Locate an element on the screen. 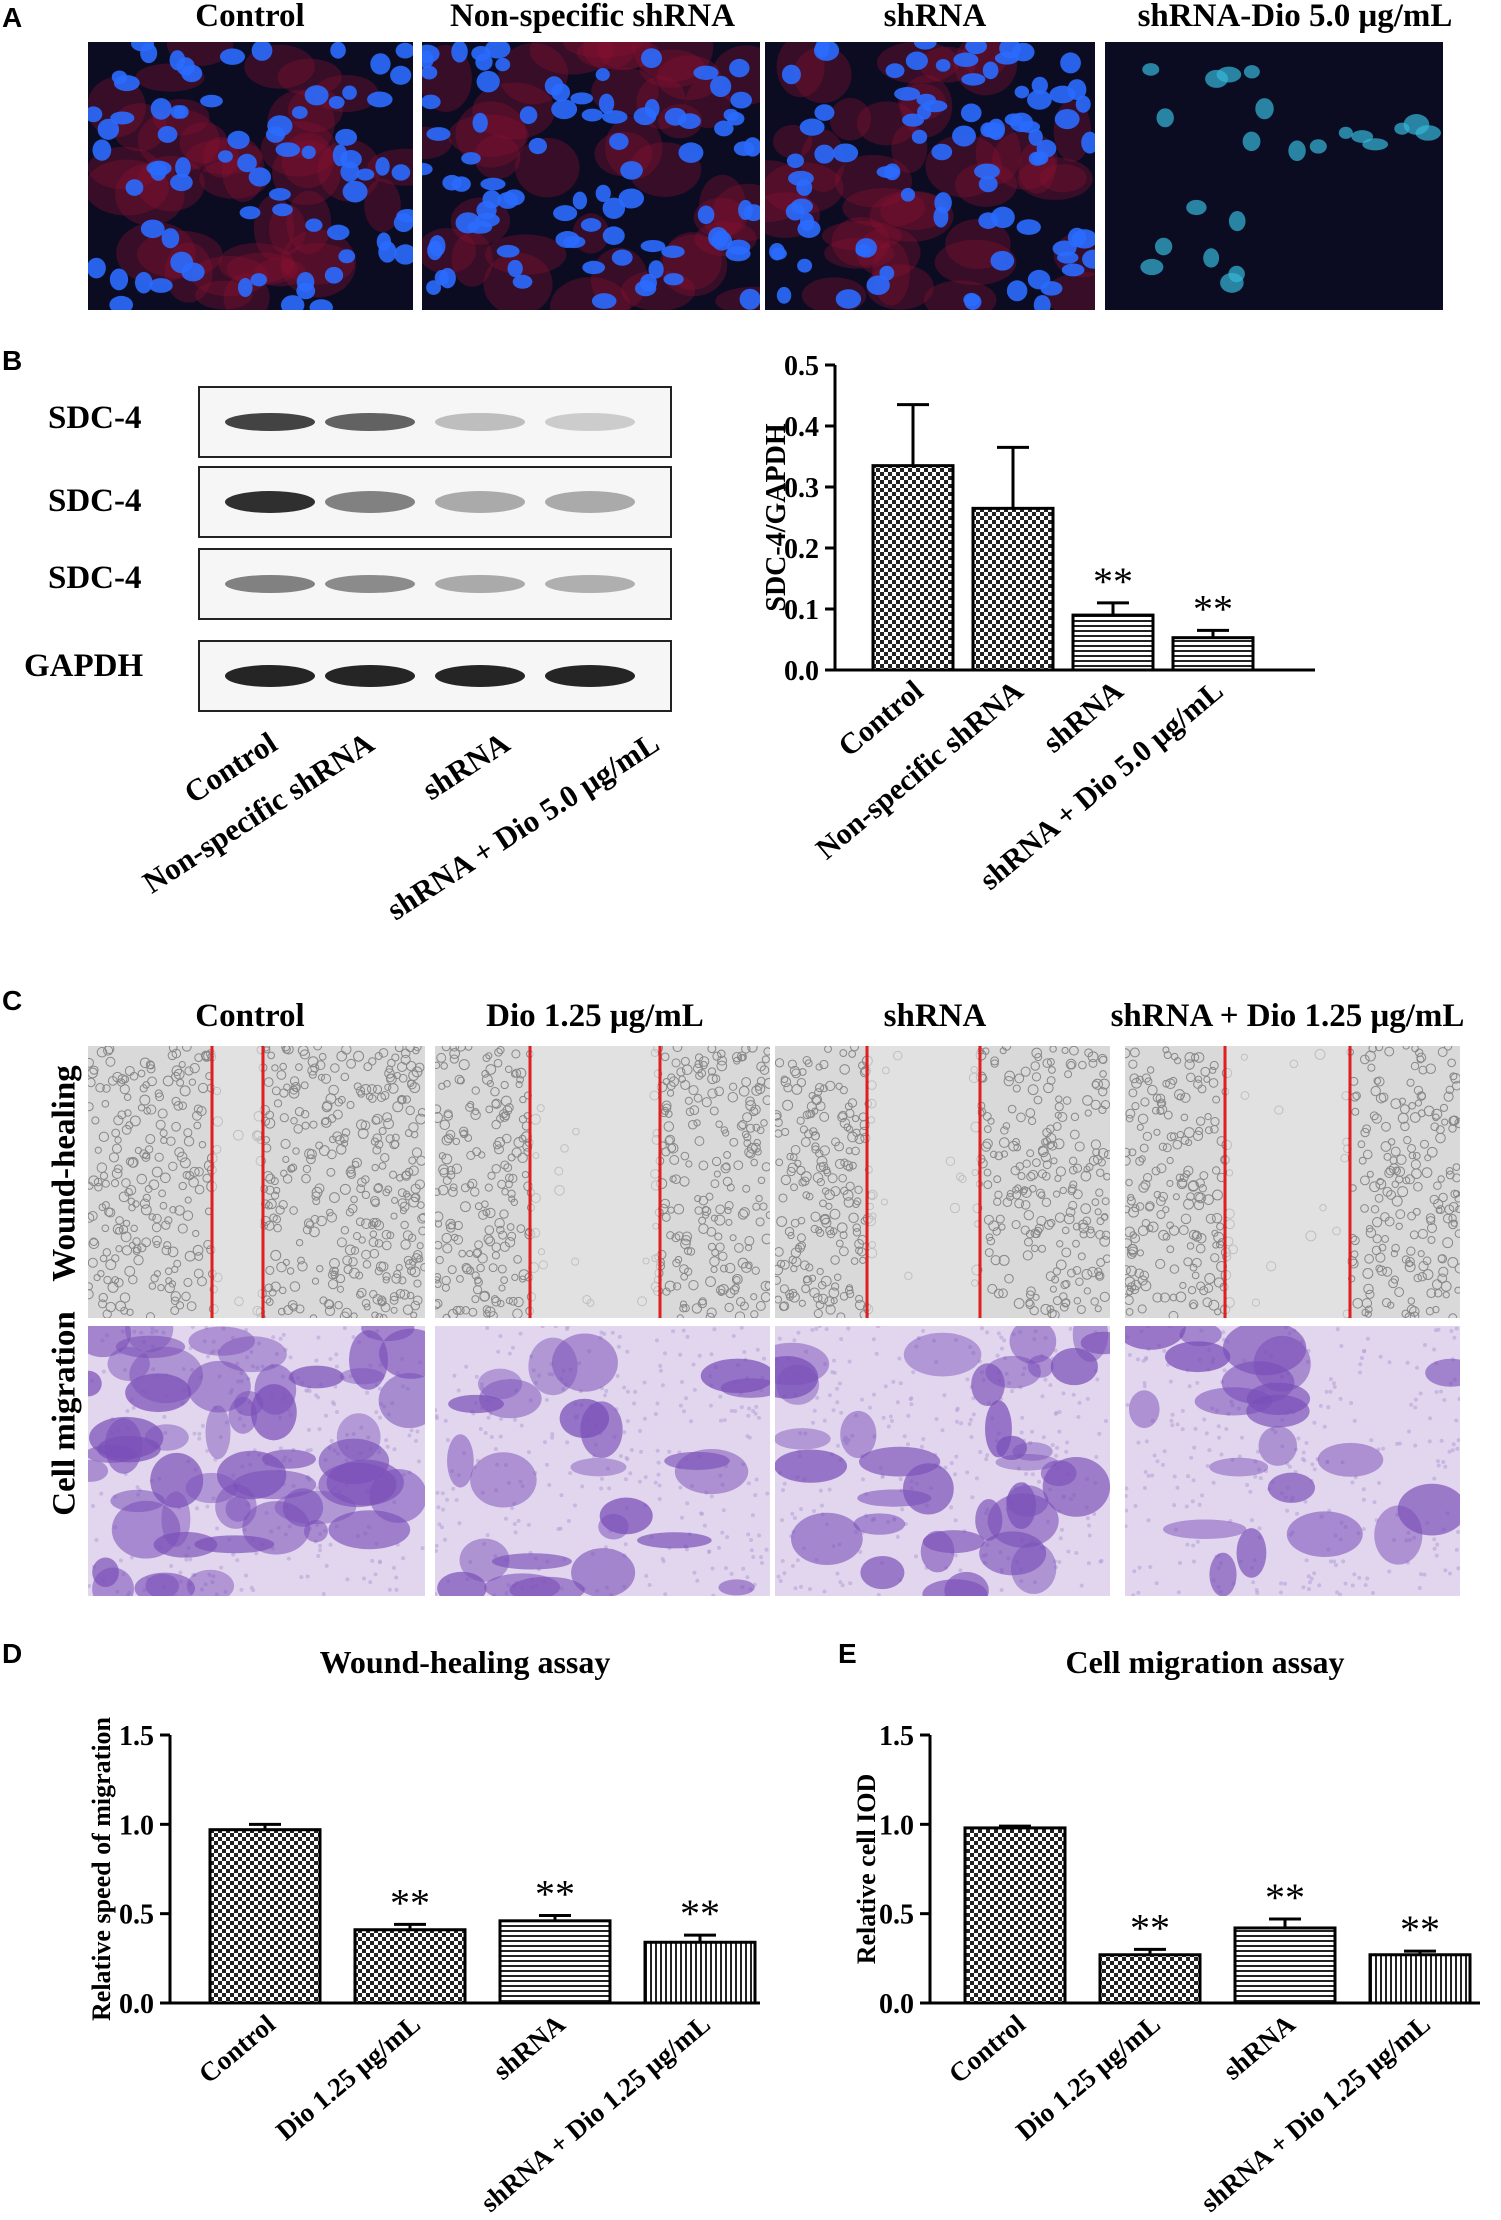 This screenshot has width=1501, height=2220. migration-image-shrna-dio is located at coordinates (1292, 1461).